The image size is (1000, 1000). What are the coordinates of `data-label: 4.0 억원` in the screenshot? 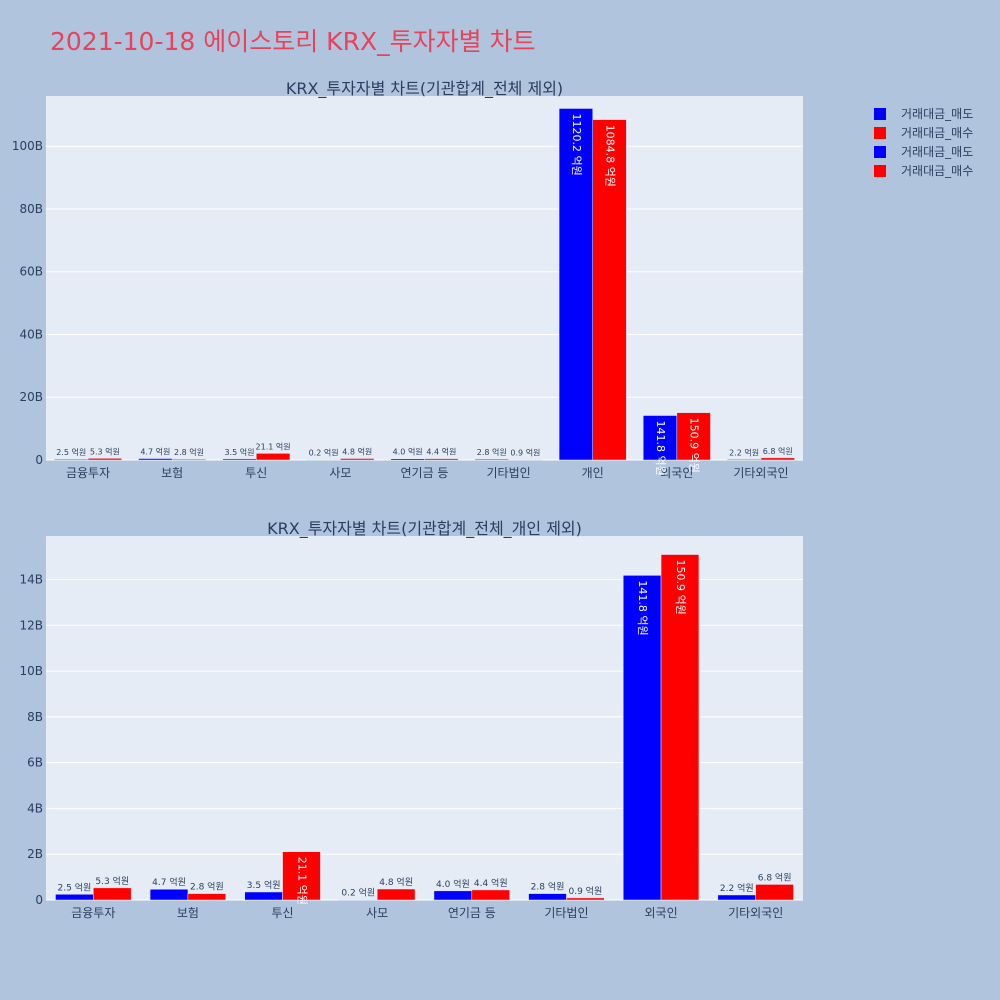 It's located at (408, 452).